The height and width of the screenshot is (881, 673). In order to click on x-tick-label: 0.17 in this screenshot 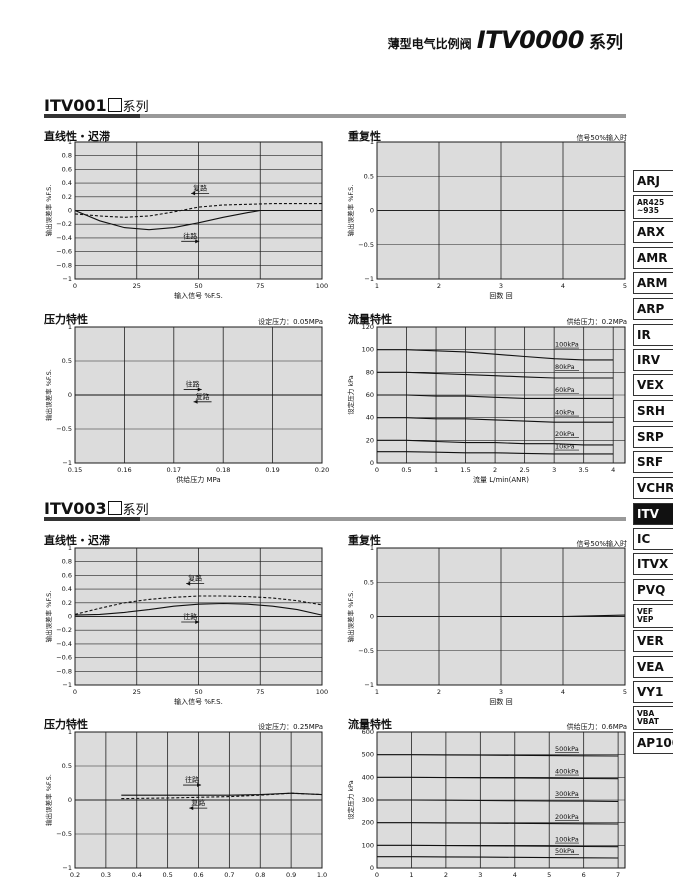, I will do `click(174, 470)`.